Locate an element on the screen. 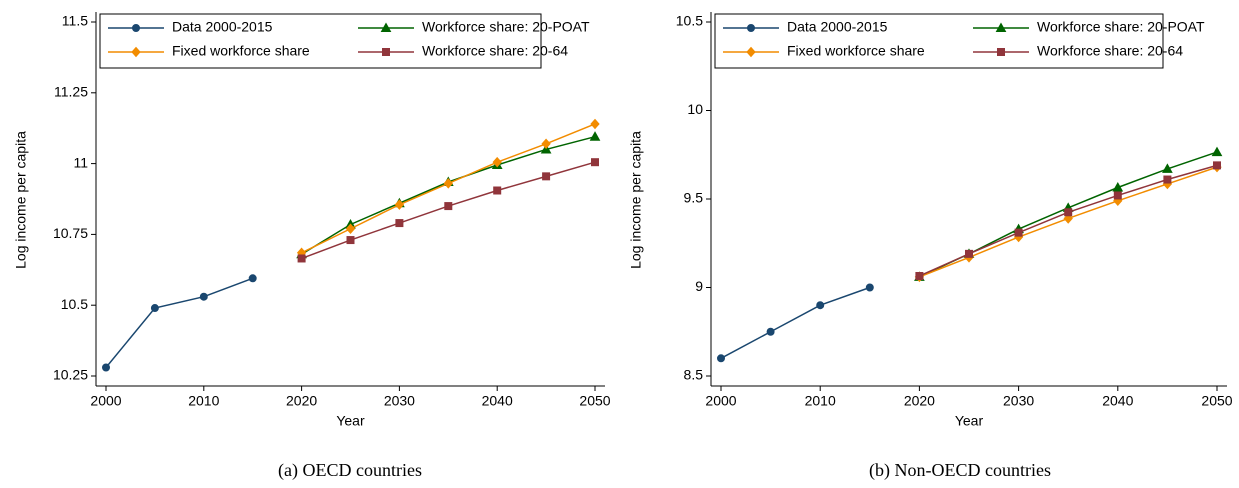 The height and width of the screenshot is (488, 1239). y-tick-label: 9 is located at coordinates (699, 286).